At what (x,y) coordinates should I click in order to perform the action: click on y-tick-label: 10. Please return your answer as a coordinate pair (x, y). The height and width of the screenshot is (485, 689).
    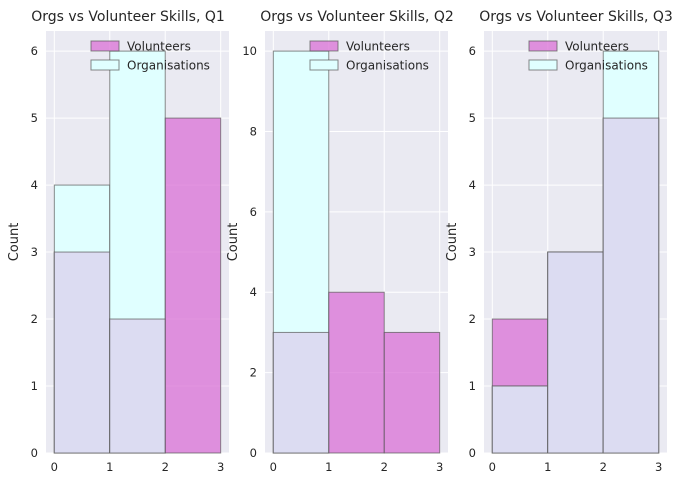
    Looking at the image, I should click on (249, 51).